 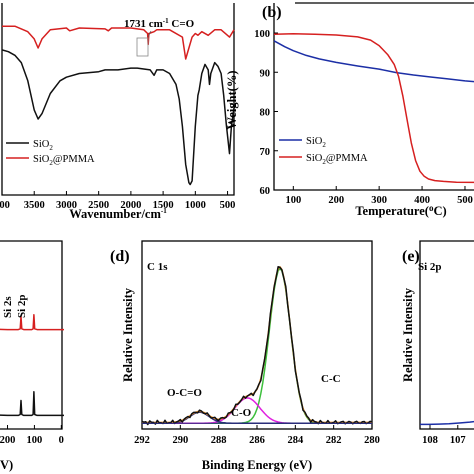 What do you see at coordinates (128, 334) in the screenshot?
I see `panel-d-y-axis-title: Relative Intensity` at bounding box center [128, 334].